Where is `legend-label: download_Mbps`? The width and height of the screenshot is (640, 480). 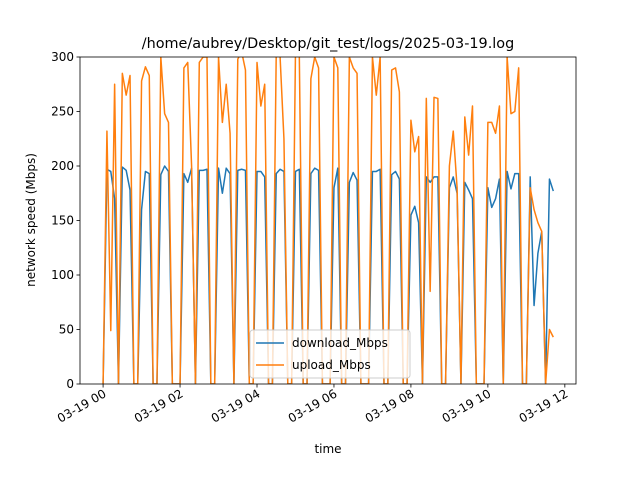 legend-label: download_Mbps is located at coordinates (340, 343).